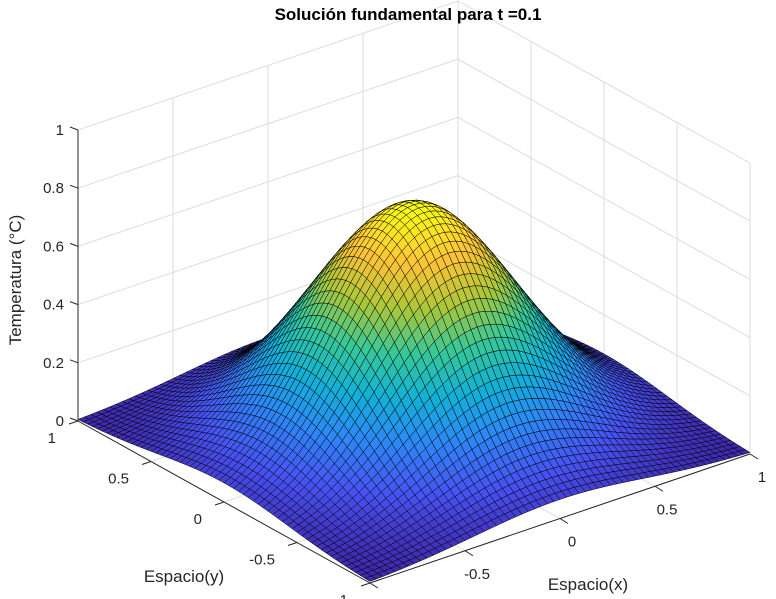 The width and height of the screenshot is (776, 599). I want to click on svg-text: 0.6, so click(53, 246).